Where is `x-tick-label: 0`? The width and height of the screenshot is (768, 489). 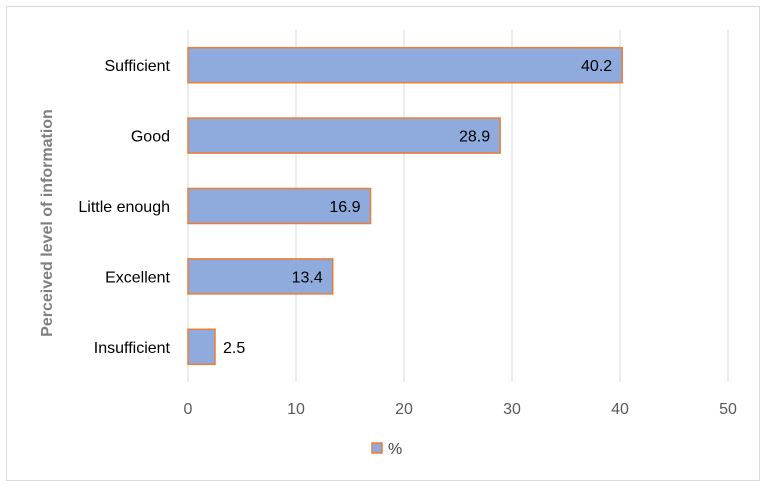 x-tick-label: 0 is located at coordinates (188, 409).